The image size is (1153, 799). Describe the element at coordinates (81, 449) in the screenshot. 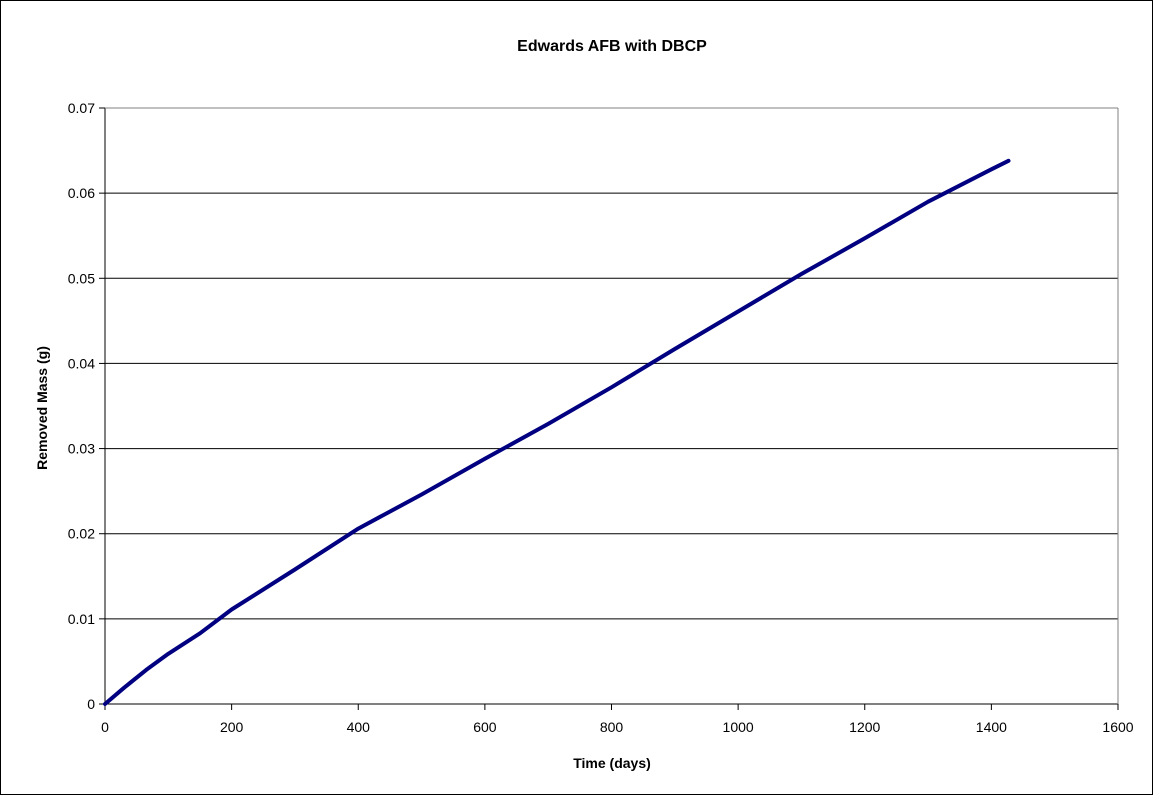

I see `y-tick-label: 0.03` at that location.